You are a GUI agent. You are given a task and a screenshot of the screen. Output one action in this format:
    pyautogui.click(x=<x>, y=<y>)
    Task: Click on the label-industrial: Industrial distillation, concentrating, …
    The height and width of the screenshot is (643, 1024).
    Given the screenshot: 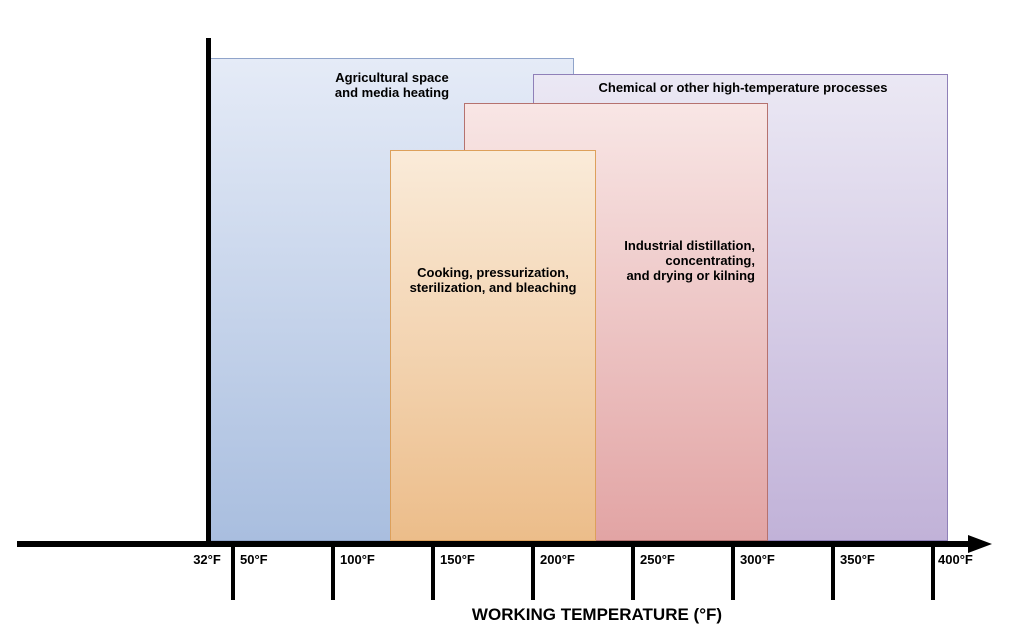 What is the action you would take?
    pyautogui.click(x=689, y=260)
    